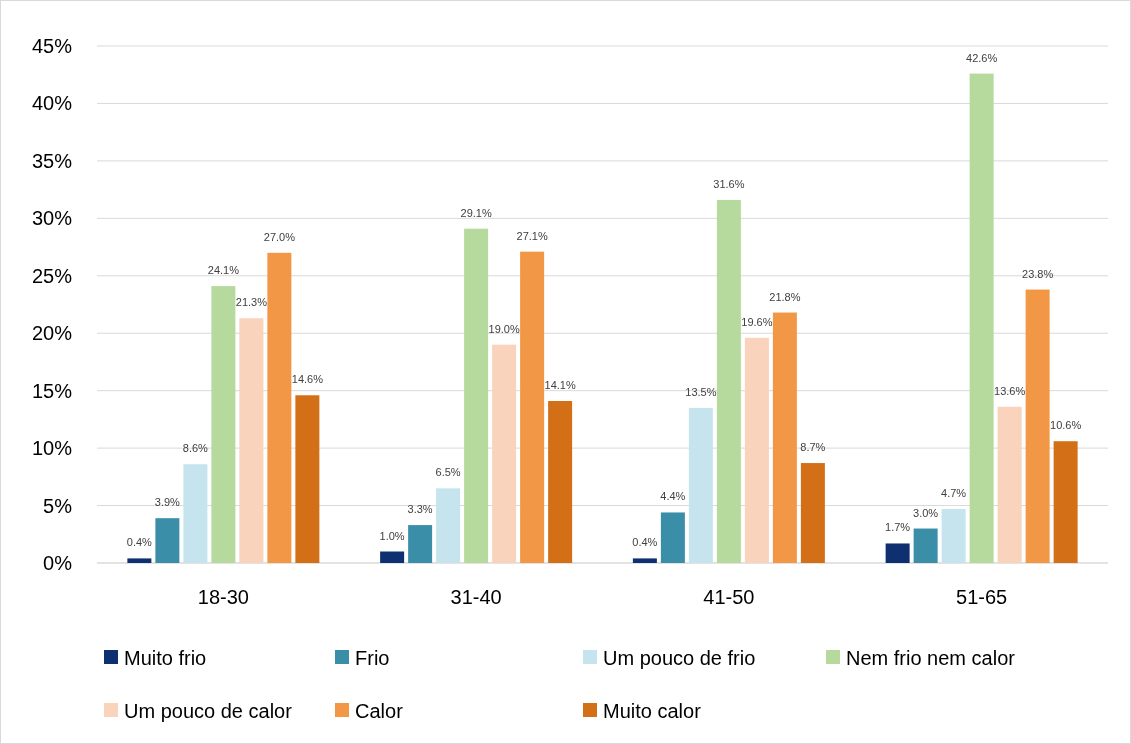 The height and width of the screenshot is (744, 1131). What do you see at coordinates (982, 57) in the screenshot?
I see `data-label: 42.6%` at bounding box center [982, 57].